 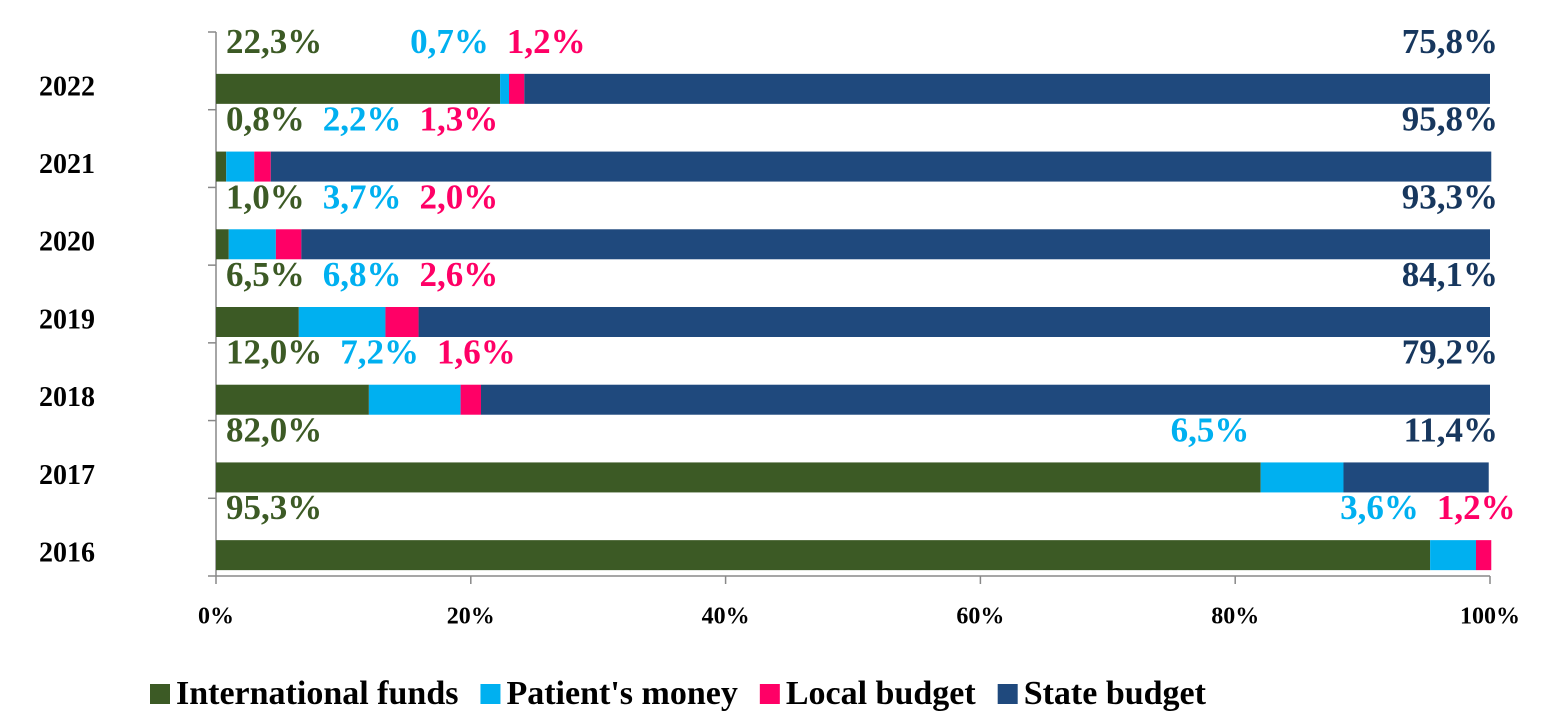 I want to click on data-label: 22,3%, so click(x=274, y=41).